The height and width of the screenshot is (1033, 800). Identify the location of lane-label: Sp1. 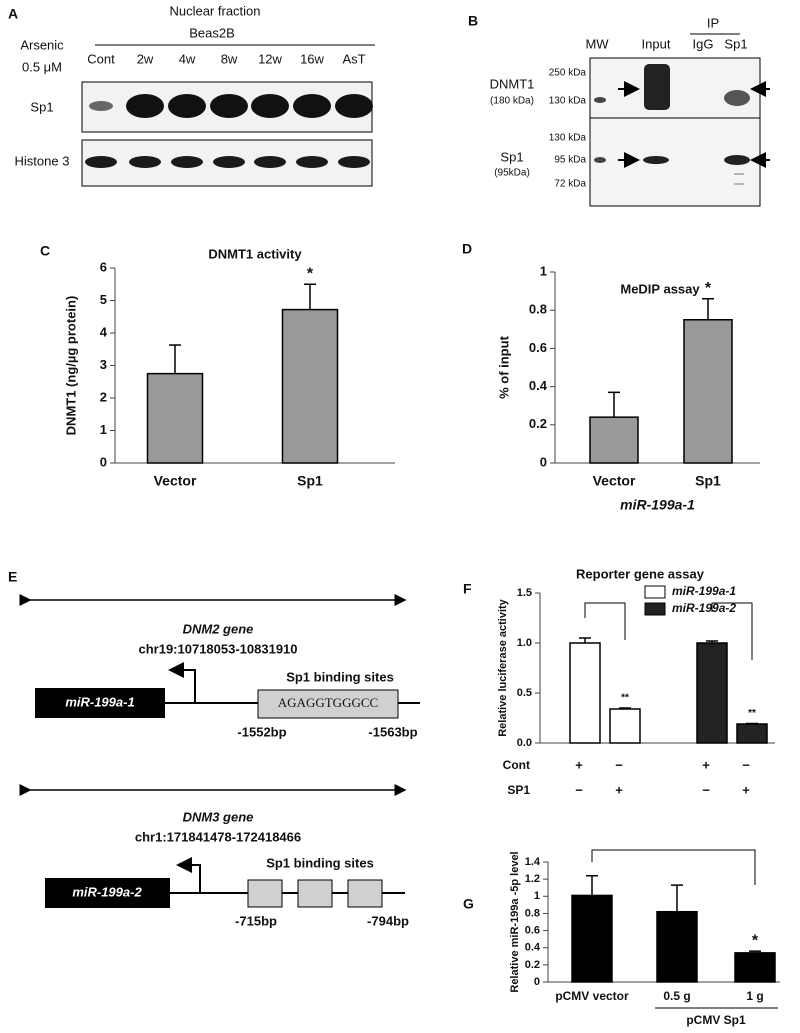
(735, 43).